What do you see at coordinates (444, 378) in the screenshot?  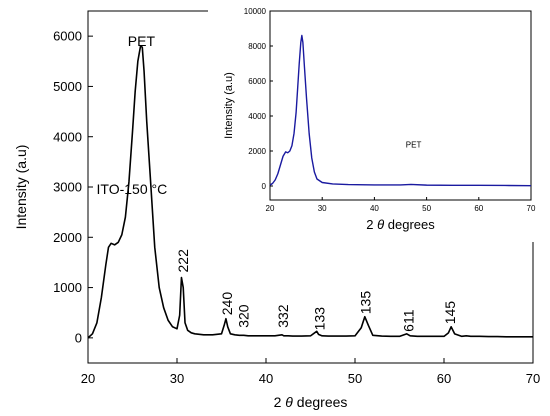 I see `main-x-tick-label: 60` at bounding box center [444, 378].